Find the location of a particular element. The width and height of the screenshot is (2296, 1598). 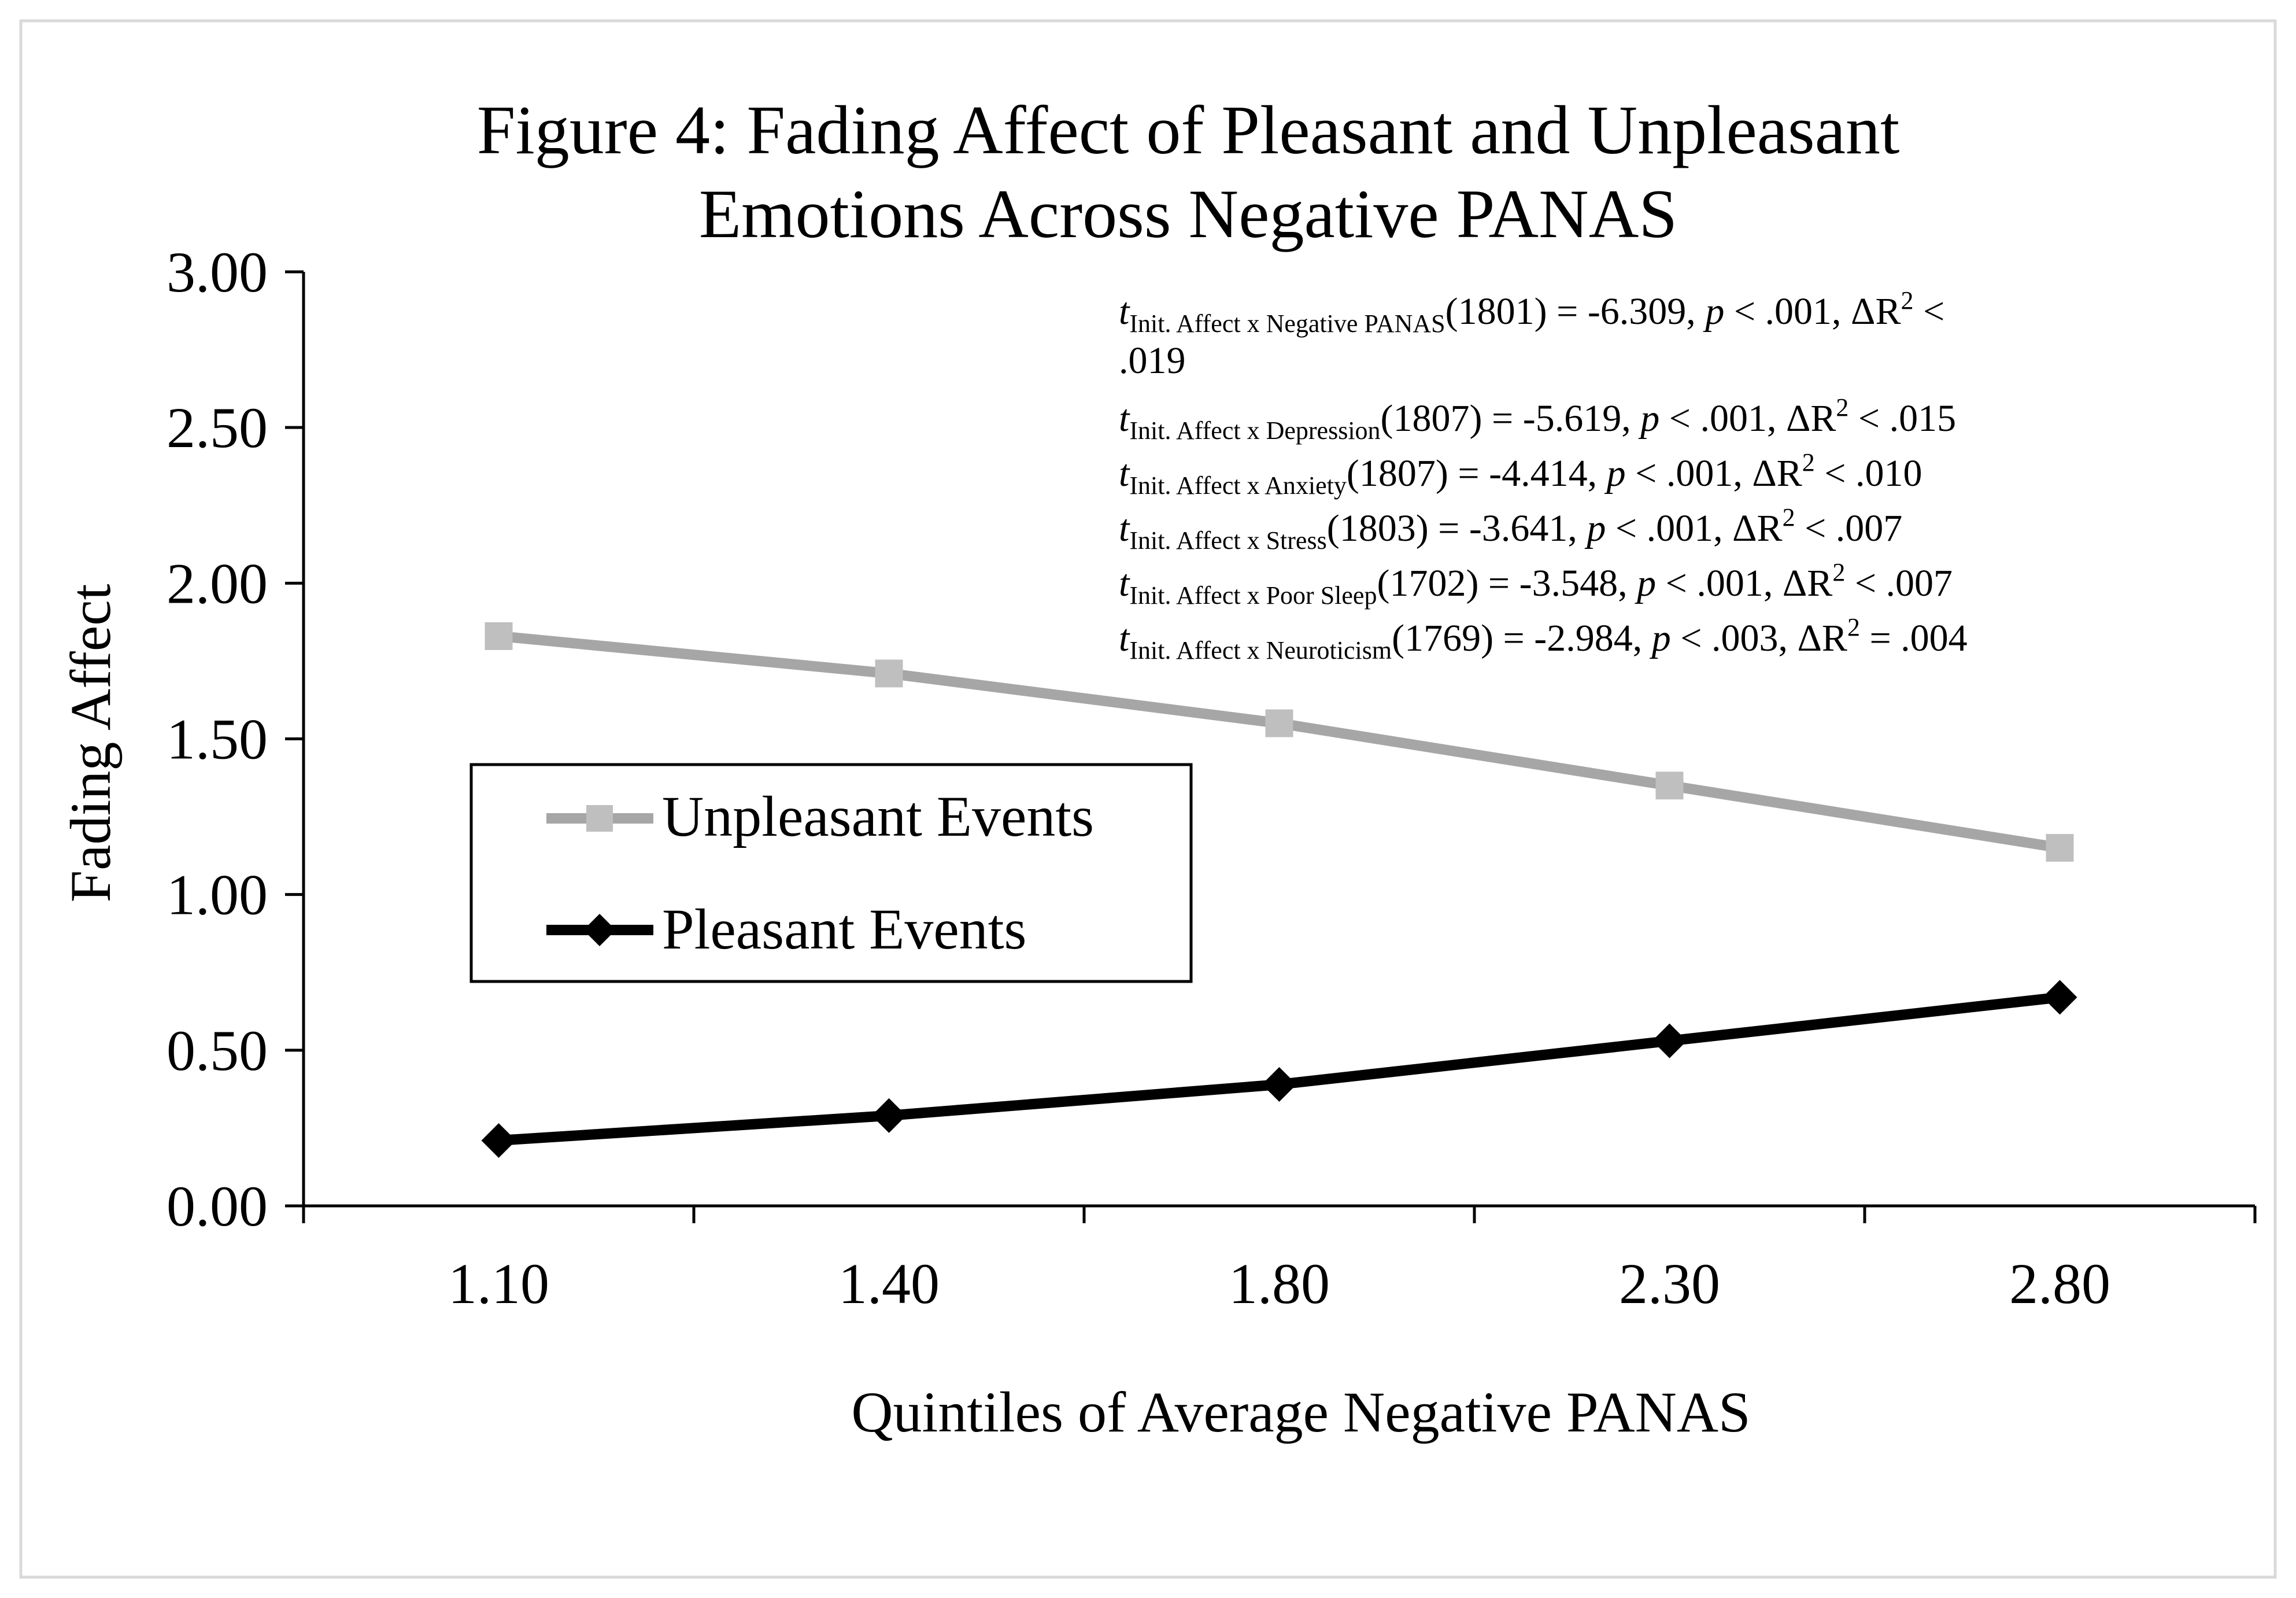

legend-box is located at coordinates (831, 873).